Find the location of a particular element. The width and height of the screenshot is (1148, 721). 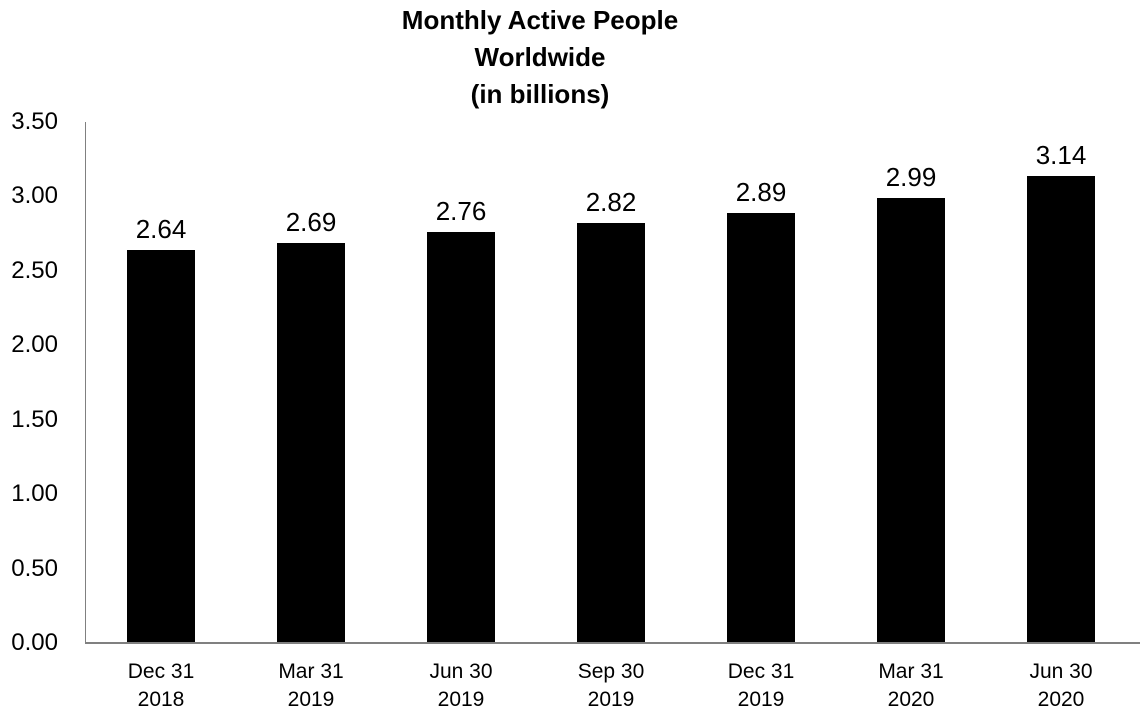

x-tick-label: Mar 31 2019 is located at coordinates (311, 686).